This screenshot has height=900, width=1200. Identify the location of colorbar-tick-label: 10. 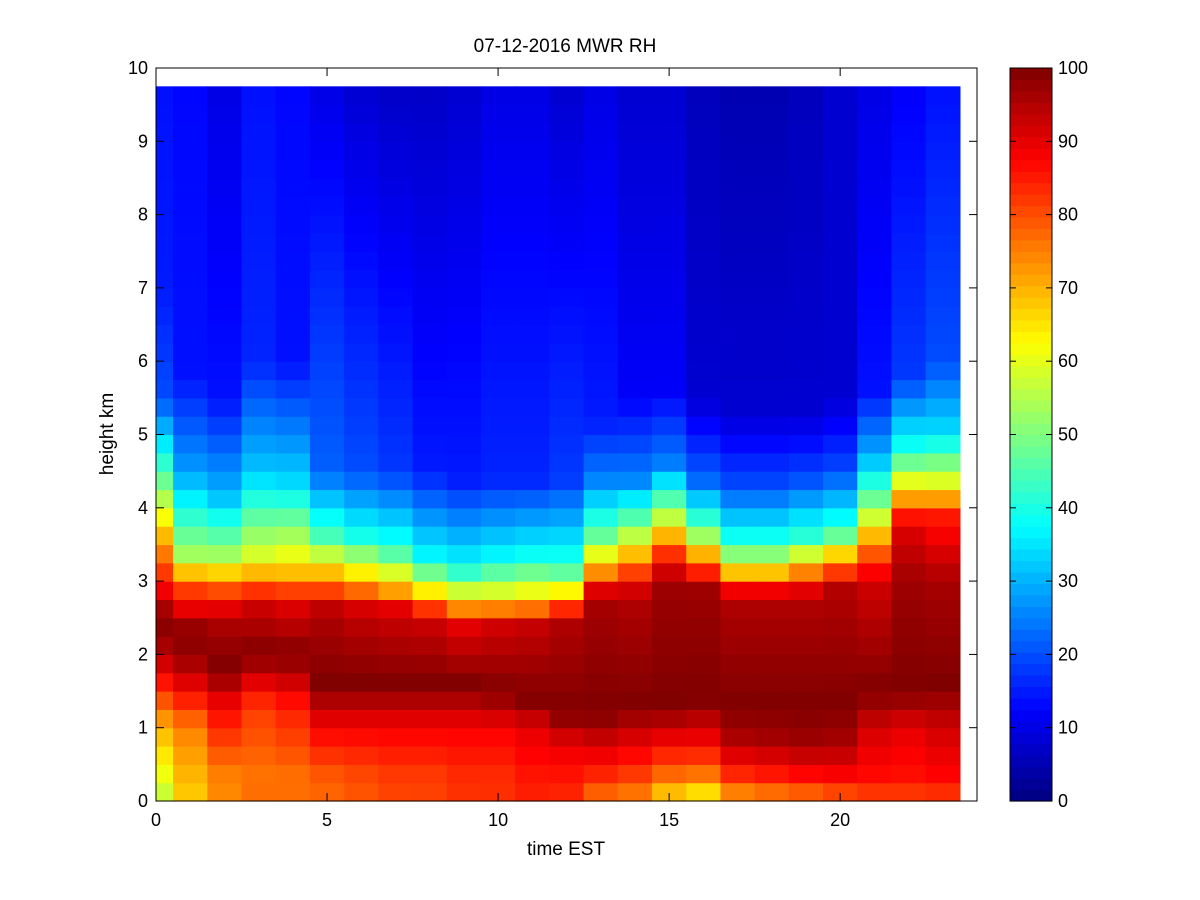
(1068, 728).